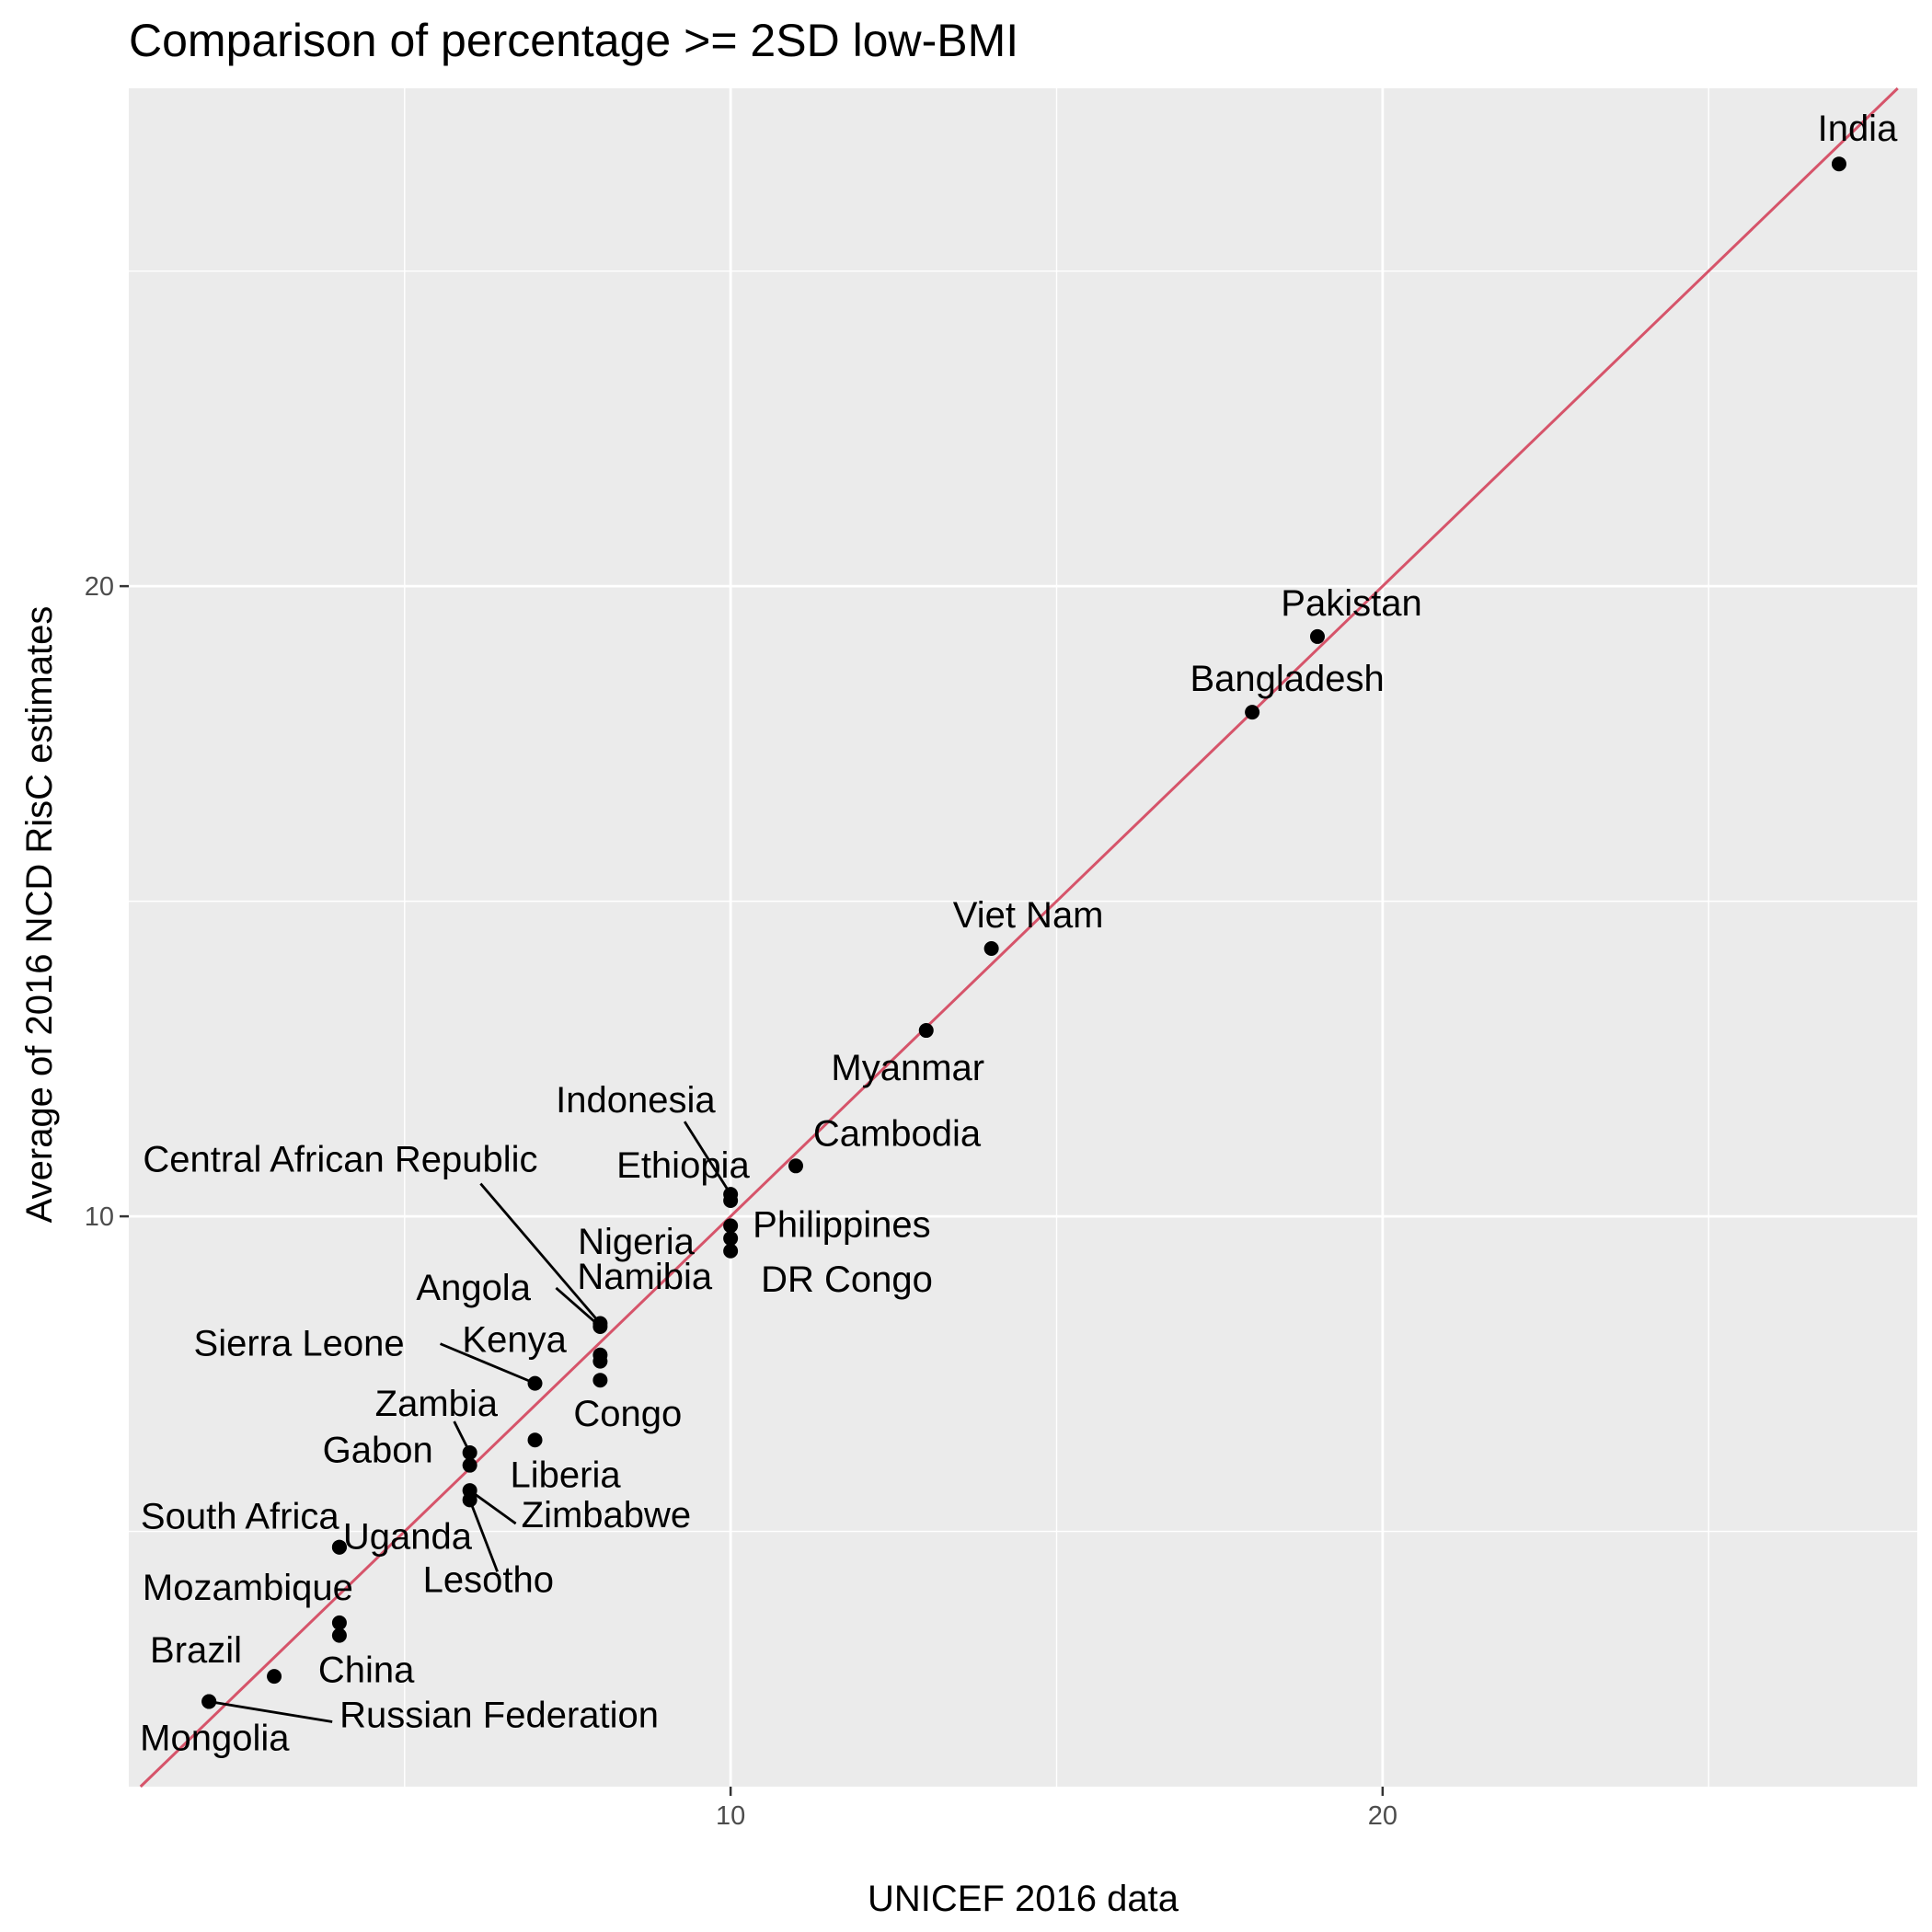 The image size is (1932, 1932). What do you see at coordinates (847, 1279) in the screenshot?
I see `data-label-dr-congo: DR Congo` at bounding box center [847, 1279].